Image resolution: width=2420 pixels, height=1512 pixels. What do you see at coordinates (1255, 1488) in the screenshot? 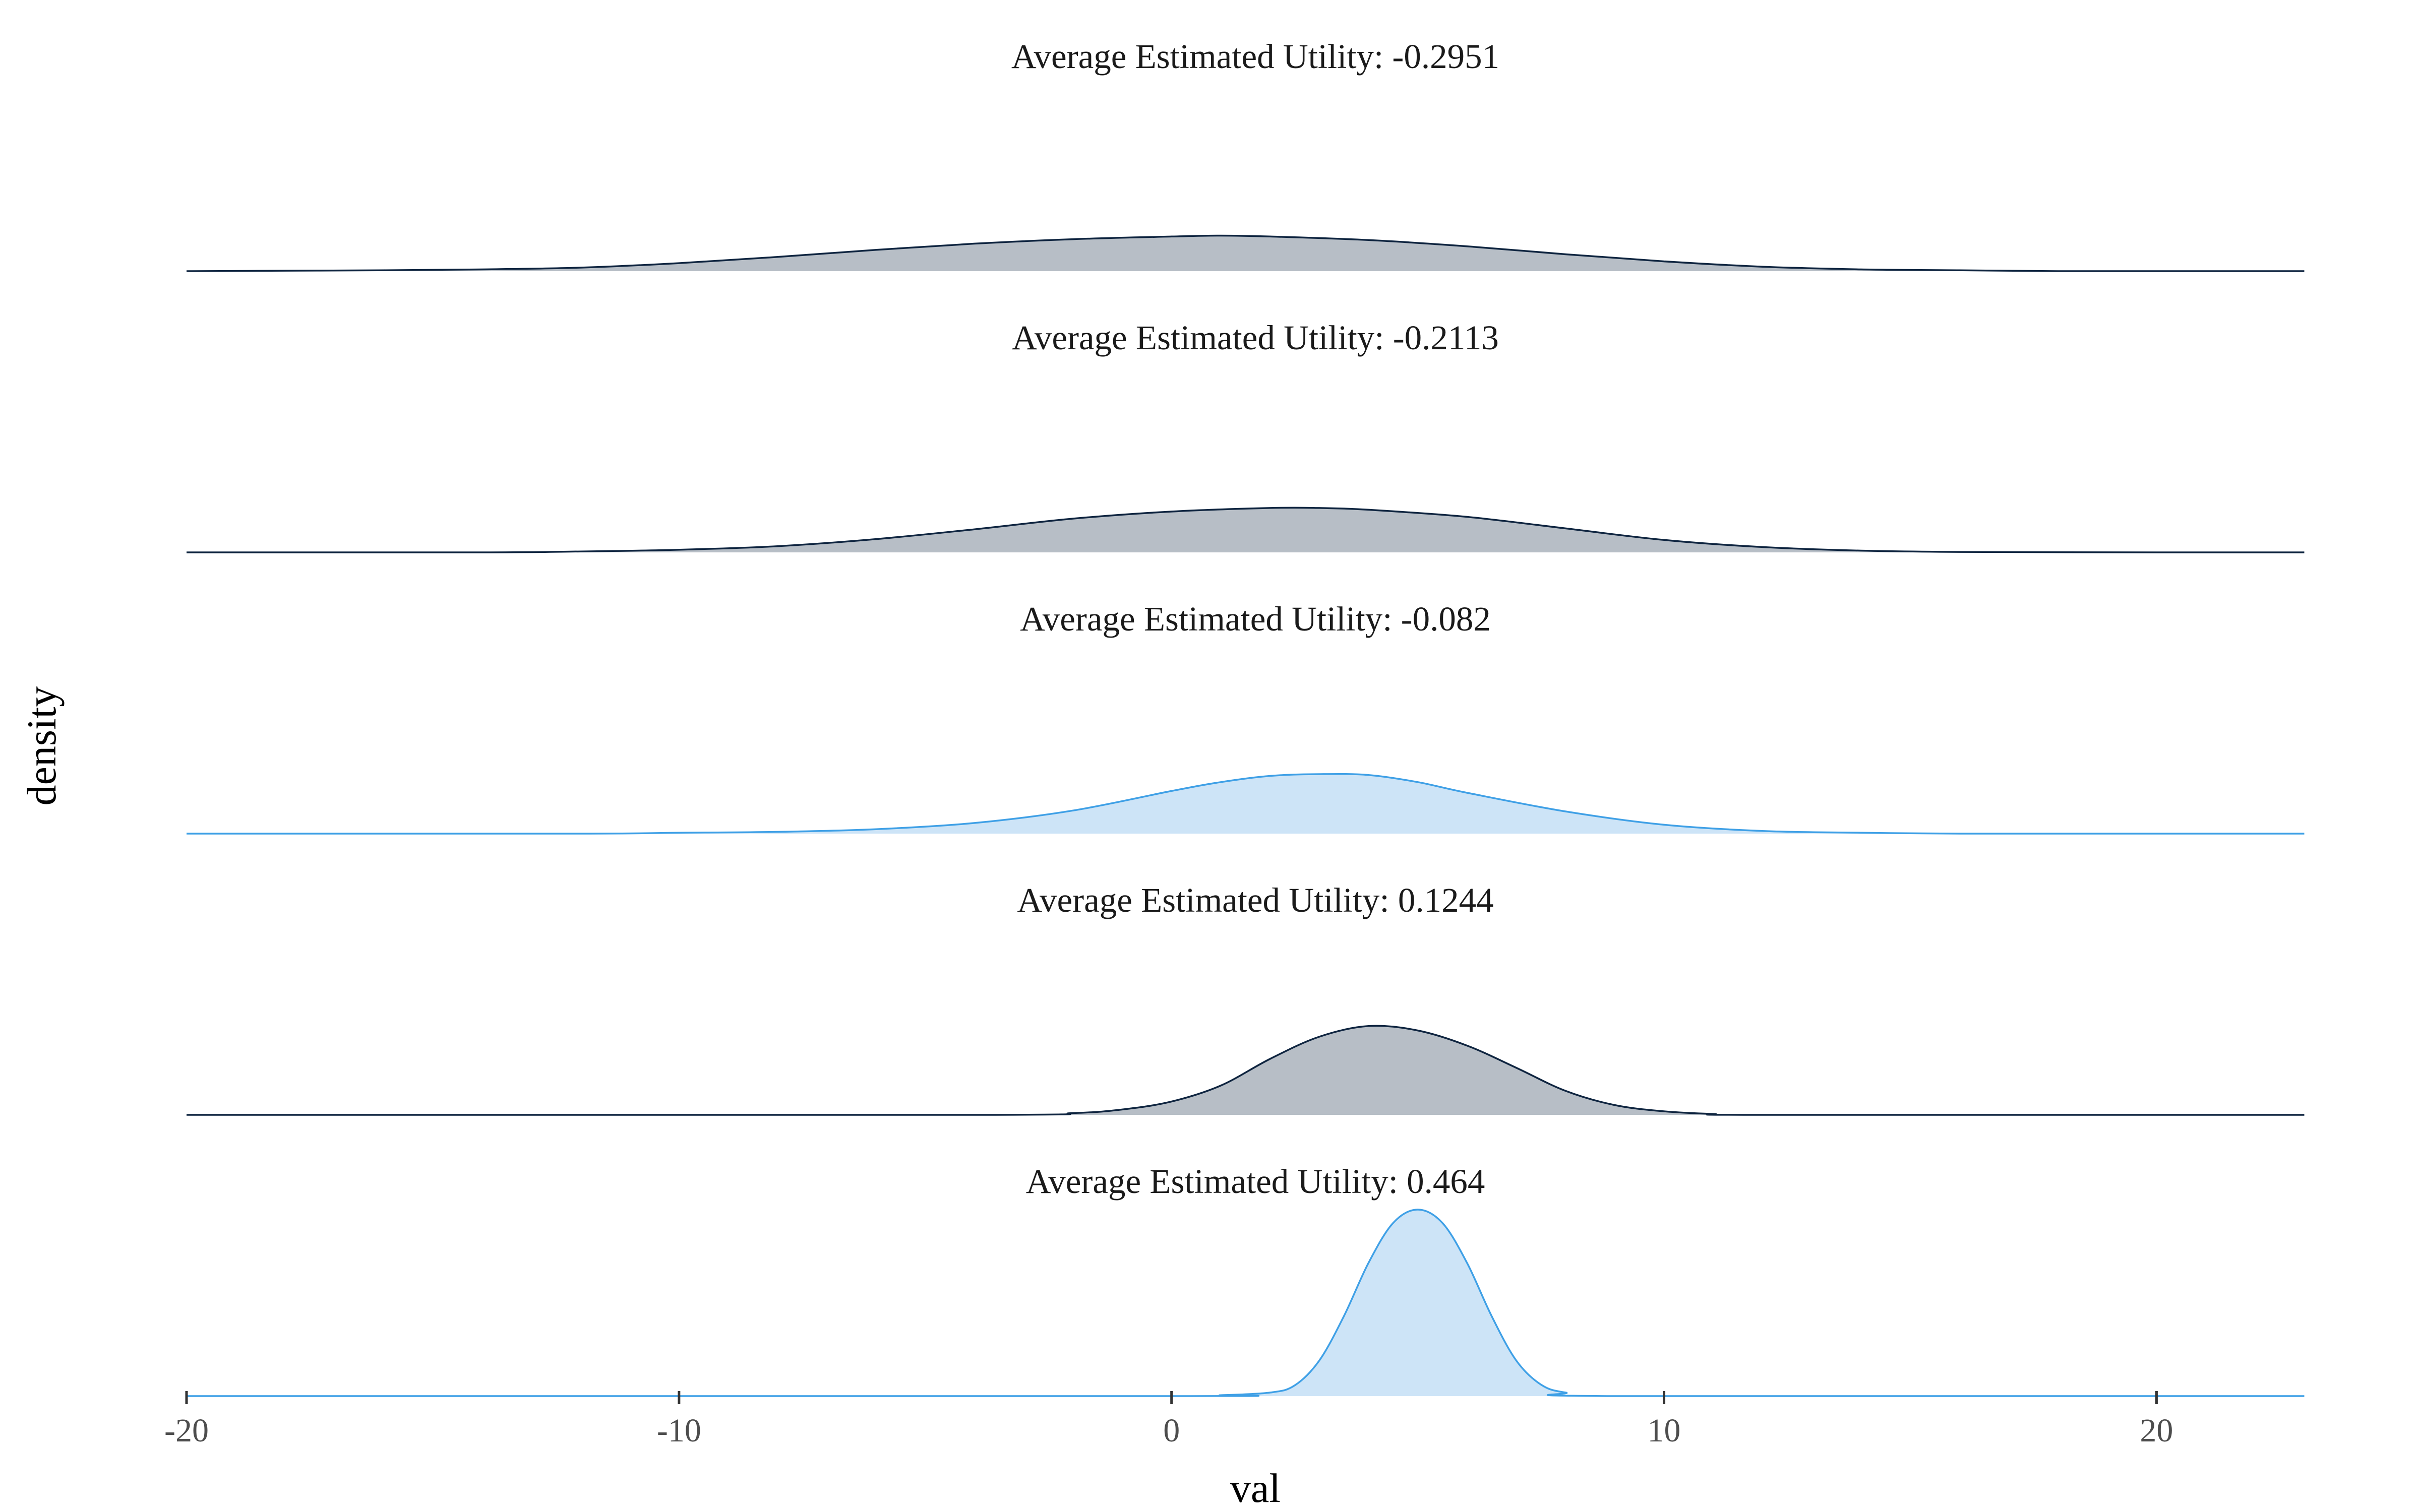
I see `x-axis-title: val` at bounding box center [1255, 1488].